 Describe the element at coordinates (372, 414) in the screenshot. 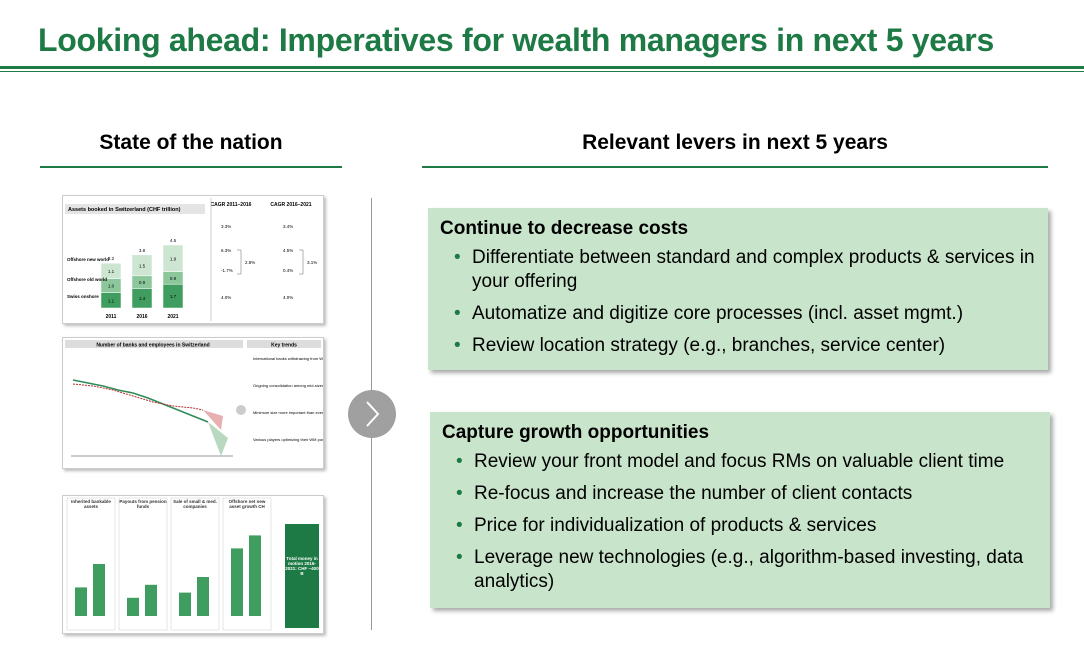

I see `arrow-icon` at that location.